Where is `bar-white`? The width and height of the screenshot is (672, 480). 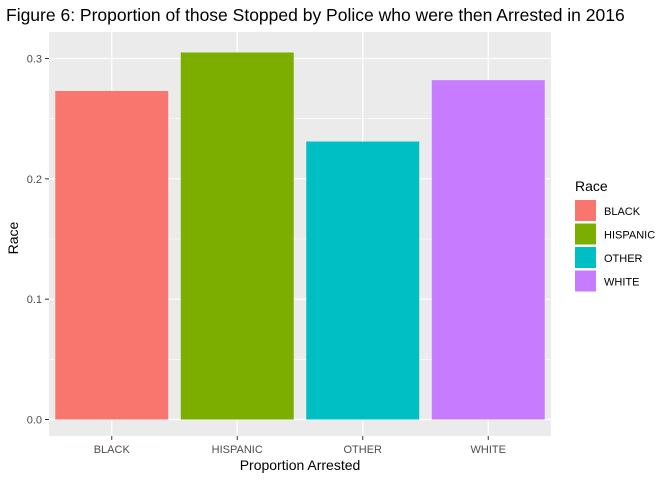
bar-white is located at coordinates (488, 250).